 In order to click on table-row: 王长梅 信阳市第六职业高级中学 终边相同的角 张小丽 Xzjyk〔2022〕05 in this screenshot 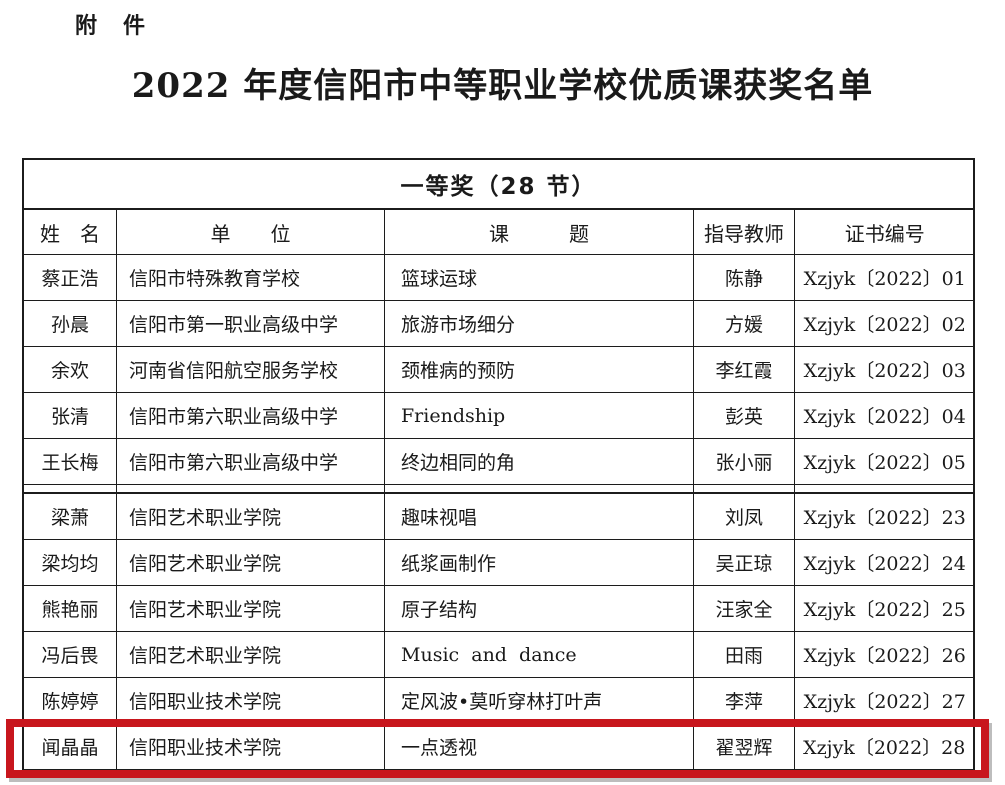, I will do `click(498, 461)`.